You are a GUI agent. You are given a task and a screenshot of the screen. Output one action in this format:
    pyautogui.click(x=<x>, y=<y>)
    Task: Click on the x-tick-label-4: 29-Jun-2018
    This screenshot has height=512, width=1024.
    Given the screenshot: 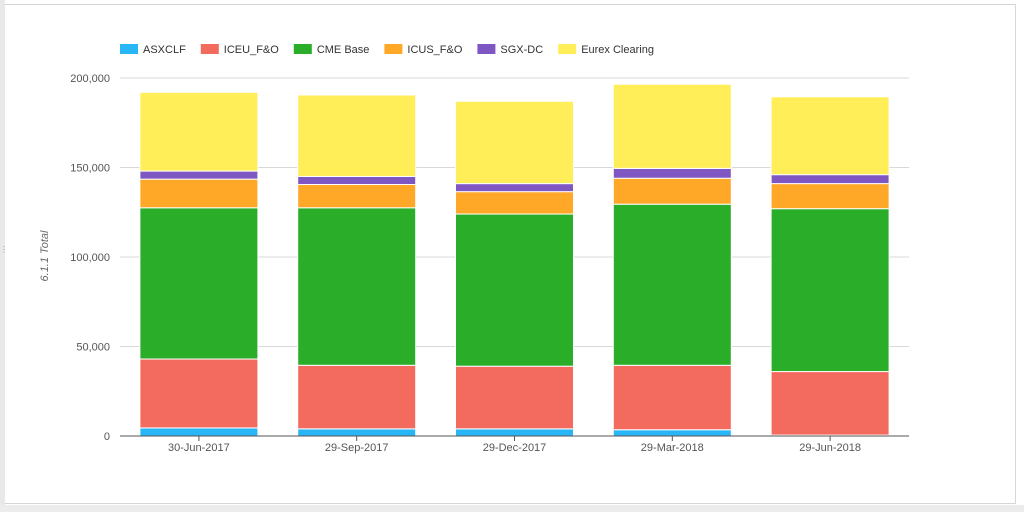 What is the action you would take?
    pyautogui.click(x=830, y=448)
    